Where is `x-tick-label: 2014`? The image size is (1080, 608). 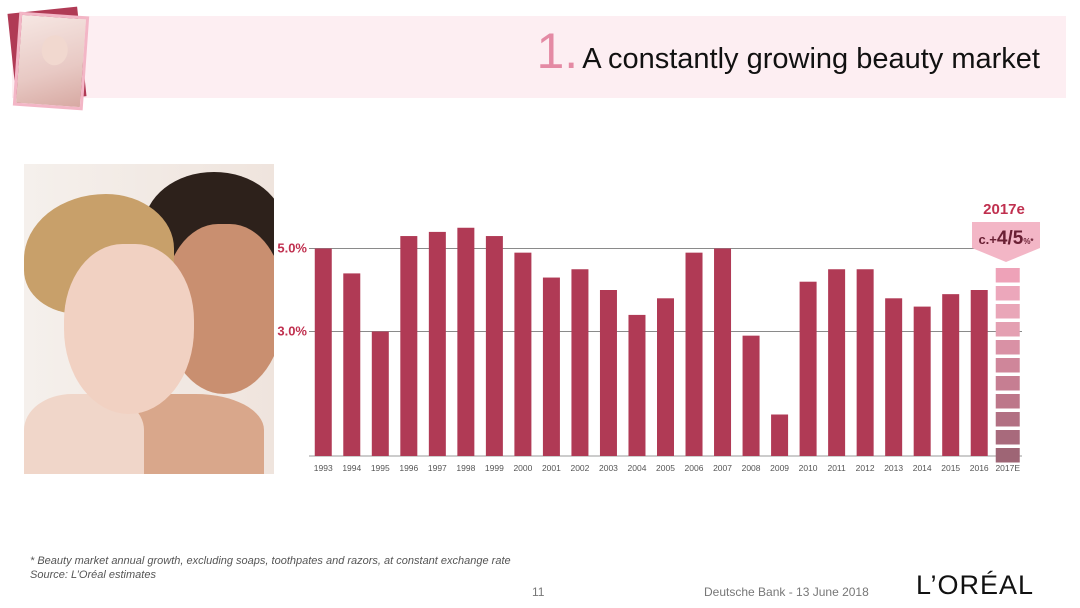
x-tick-label: 2014 is located at coordinates (922, 468).